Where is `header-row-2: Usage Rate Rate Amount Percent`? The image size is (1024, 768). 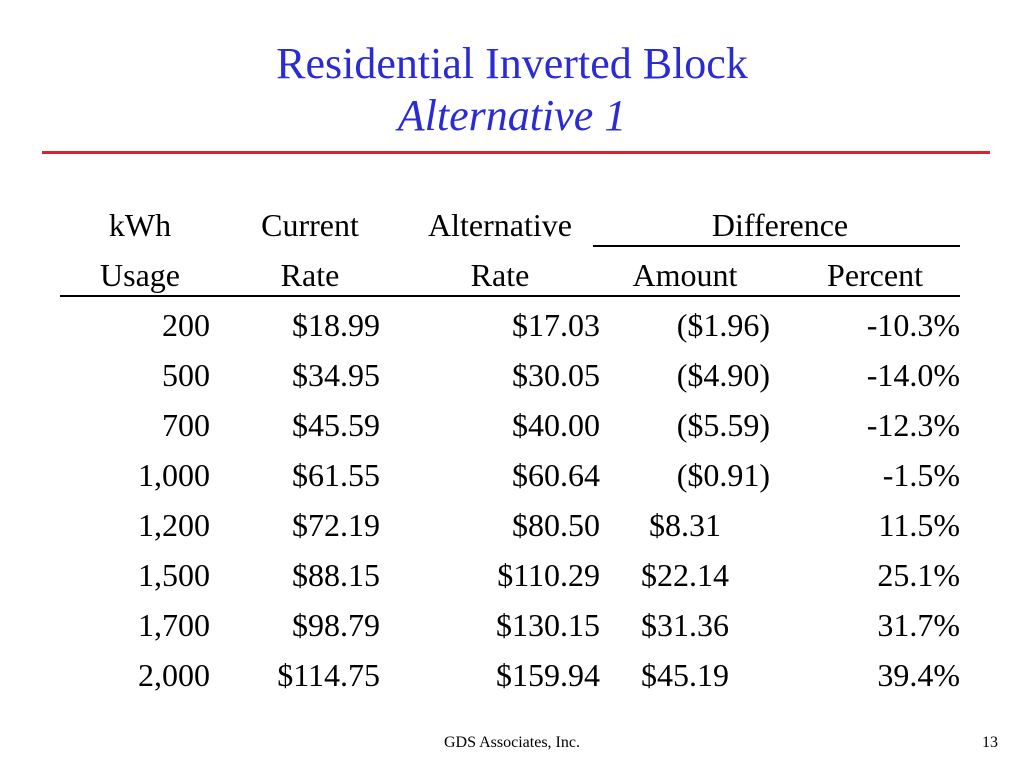 header-row-2: Usage Rate Rate Amount Percent is located at coordinates (510, 275).